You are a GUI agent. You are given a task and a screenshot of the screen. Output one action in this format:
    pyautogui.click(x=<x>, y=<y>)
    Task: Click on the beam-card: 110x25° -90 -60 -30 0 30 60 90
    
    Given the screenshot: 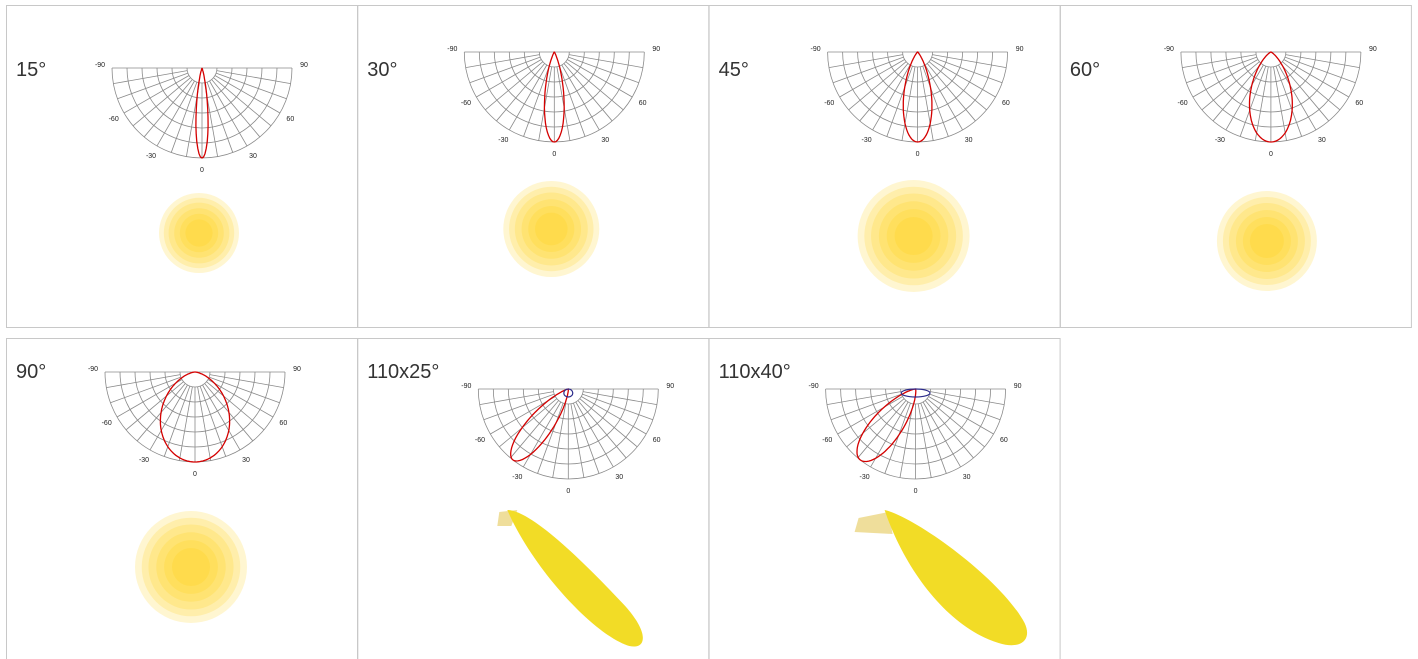 What is the action you would take?
    pyautogui.click(x=533, y=498)
    